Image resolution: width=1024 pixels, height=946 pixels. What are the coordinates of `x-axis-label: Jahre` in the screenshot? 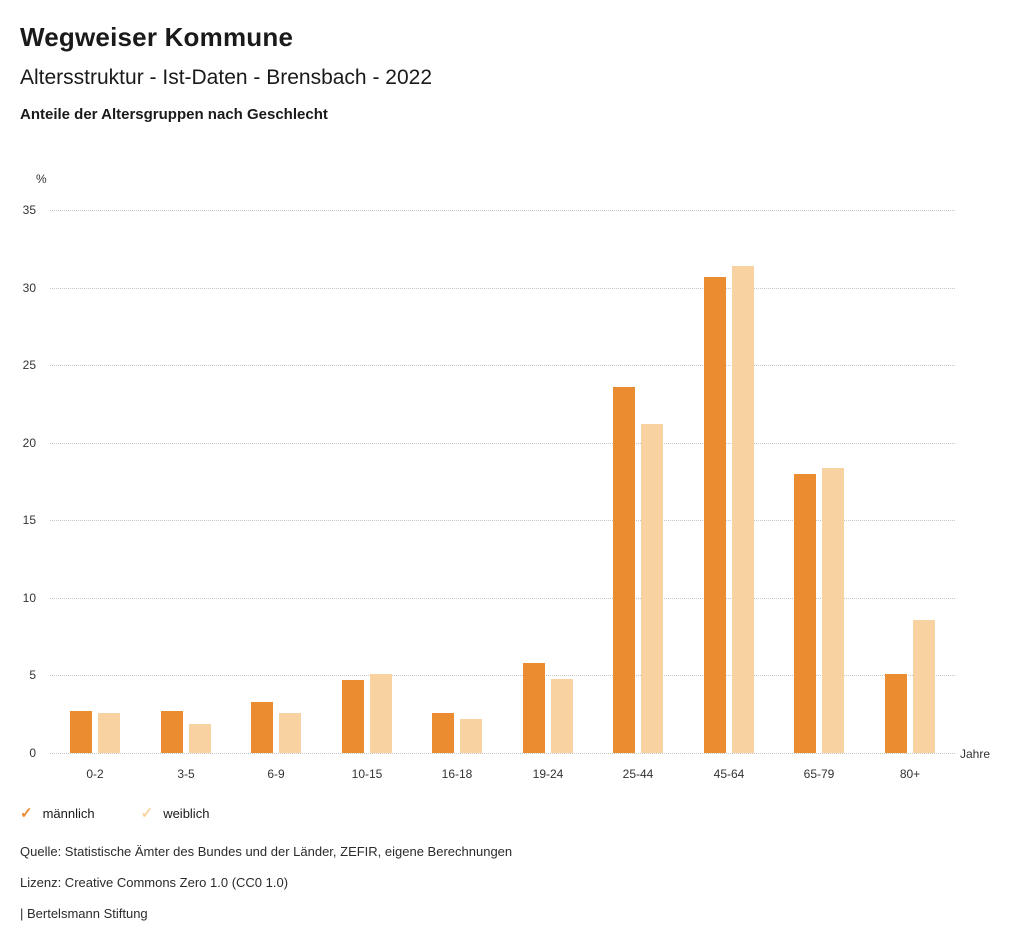 It's located at (975, 754).